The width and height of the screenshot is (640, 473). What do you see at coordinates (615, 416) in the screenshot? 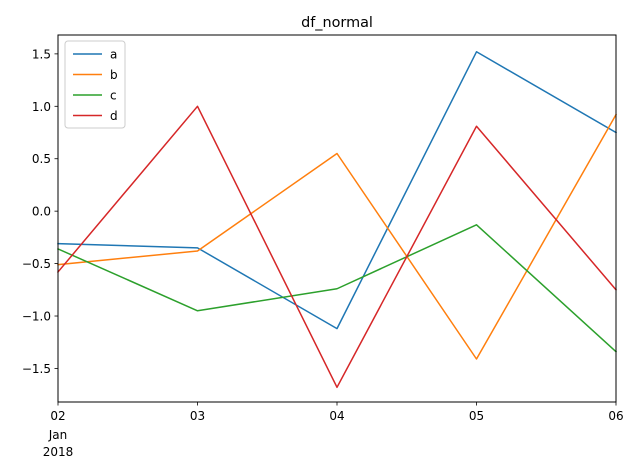
I see `x-tick-label: 06` at bounding box center [615, 416].